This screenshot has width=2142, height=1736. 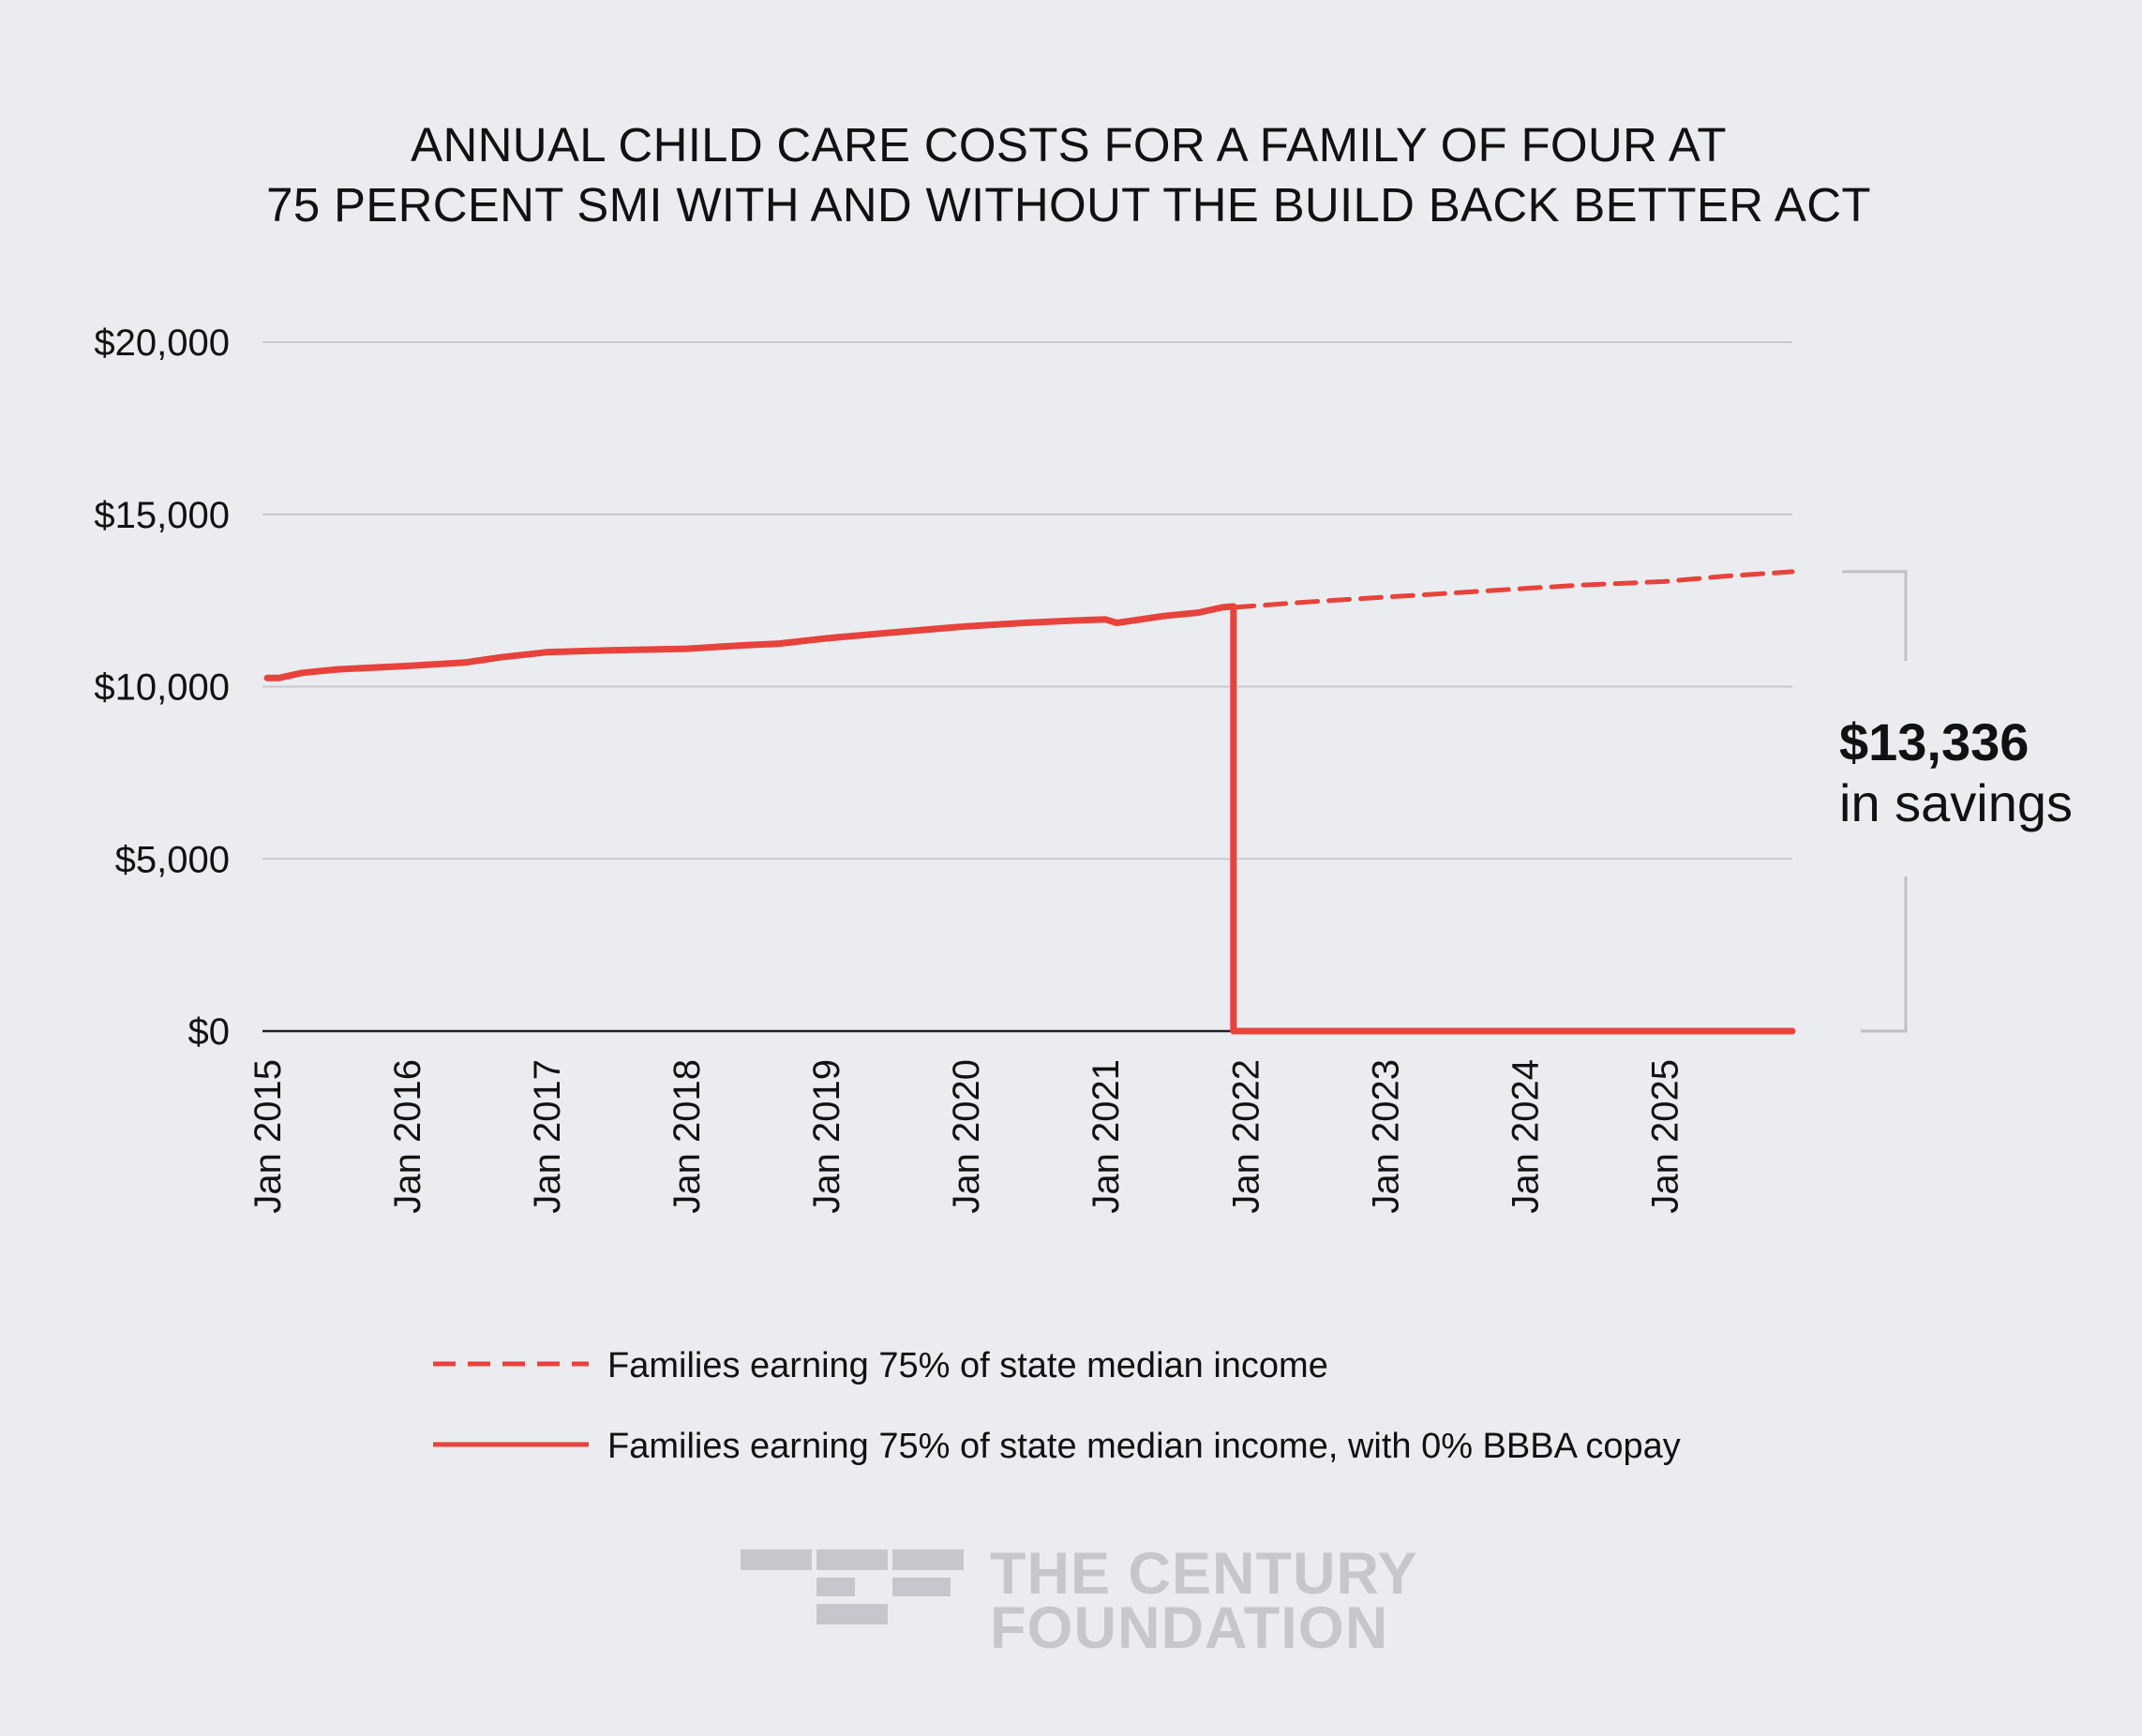 I want to click on savings-bracket-top, so click(x=1875, y=615).